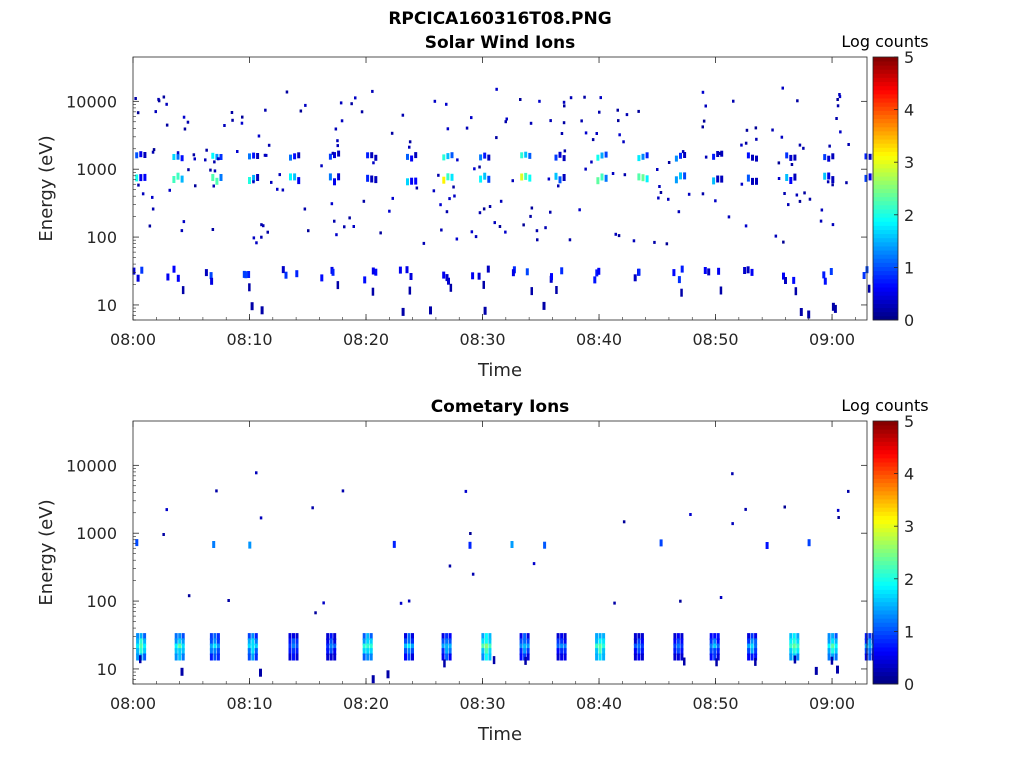  I want to click on x-tick-label: 08:00, so click(133, 703).